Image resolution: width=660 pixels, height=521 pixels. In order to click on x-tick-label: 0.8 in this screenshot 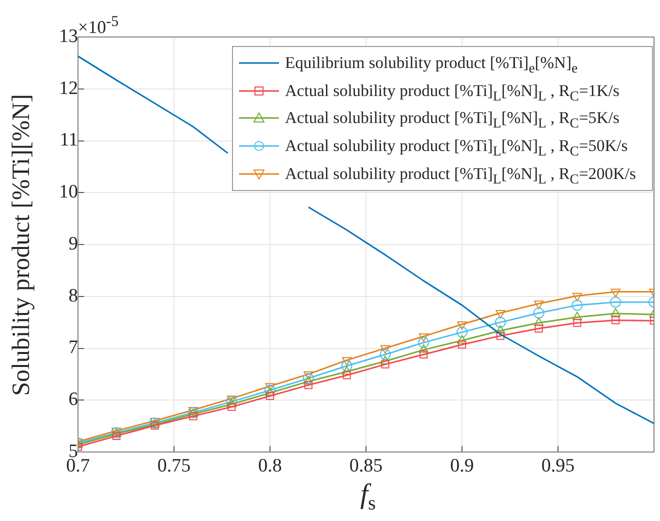, I will do `click(270, 465)`.